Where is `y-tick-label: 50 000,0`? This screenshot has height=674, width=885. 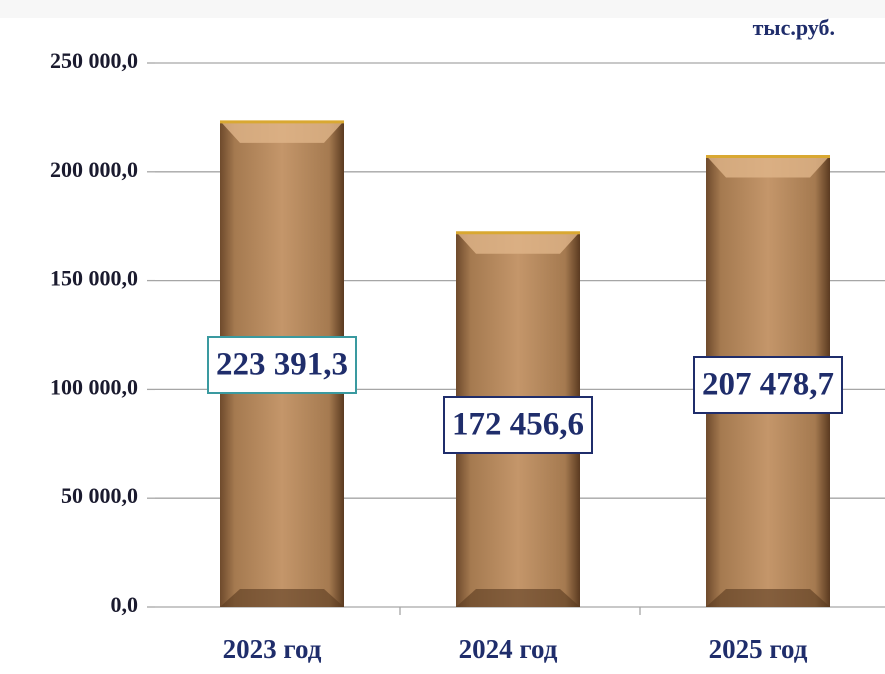
y-tick-label: 50 000,0 is located at coordinates (99, 495).